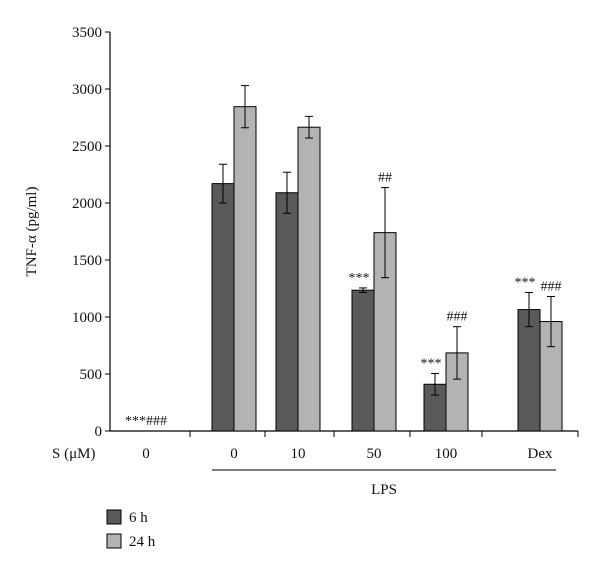 This screenshot has height=575, width=600. Describe the element at coordinates (446, 454) in the screenshot. I see `x-category-label: 100` at that location.